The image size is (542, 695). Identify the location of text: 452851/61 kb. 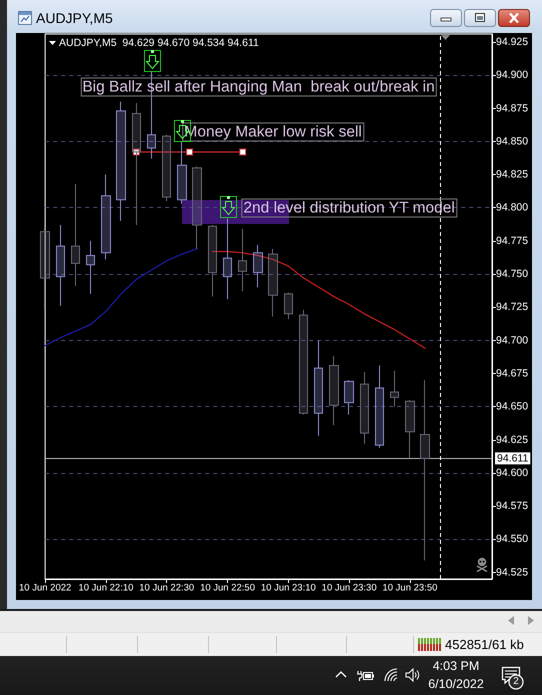
(484, 644).